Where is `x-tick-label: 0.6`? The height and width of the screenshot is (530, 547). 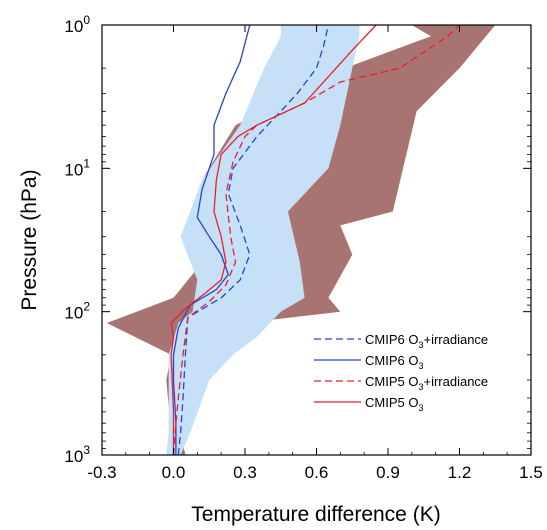 x-tick-label: 0.6 is located at coordinates (317, 472).